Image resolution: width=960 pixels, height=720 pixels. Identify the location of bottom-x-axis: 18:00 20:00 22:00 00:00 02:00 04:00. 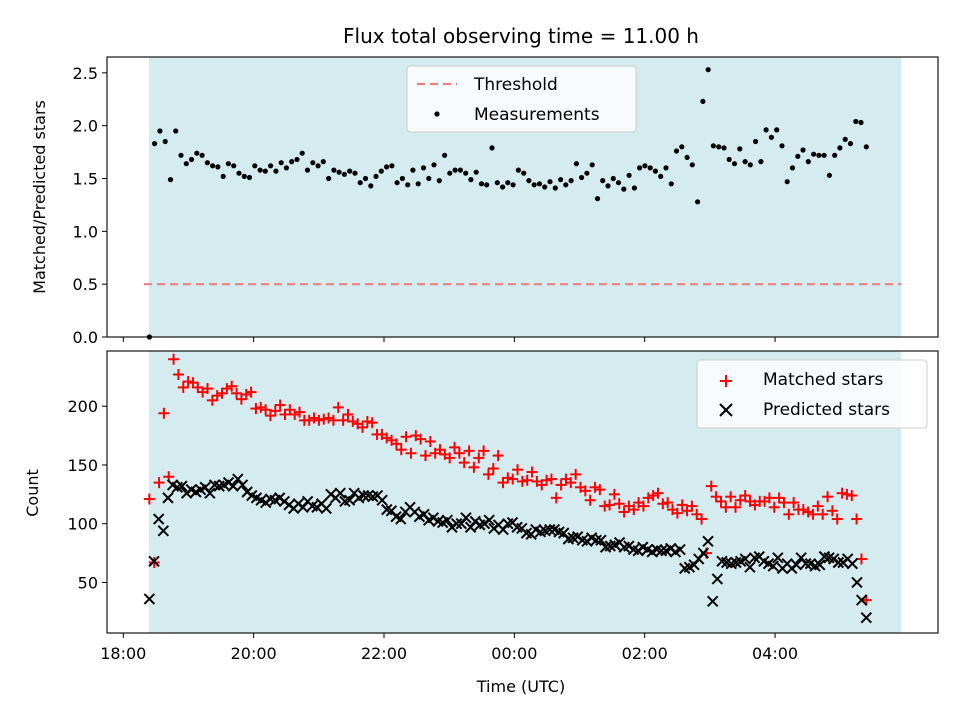
(449, 648).